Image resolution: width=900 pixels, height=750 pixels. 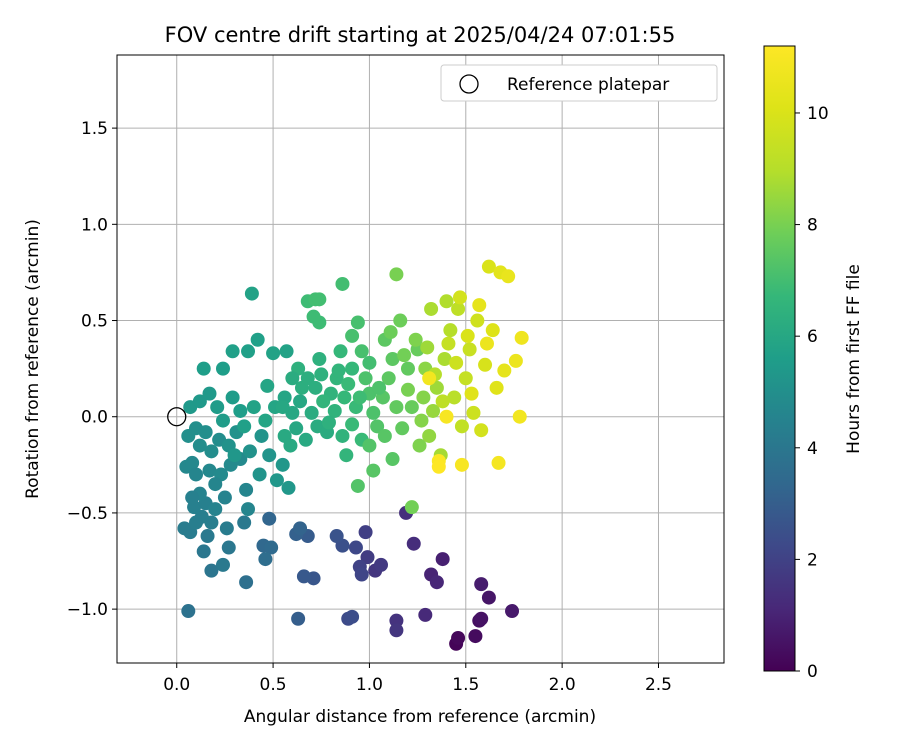 What do you see at coordinates (417, 679) in the screenshot?
I see `x-axis-ticks: 0.0 0.5 1.0 1.5 2.0 2.5` at bounding box center [417, 679].